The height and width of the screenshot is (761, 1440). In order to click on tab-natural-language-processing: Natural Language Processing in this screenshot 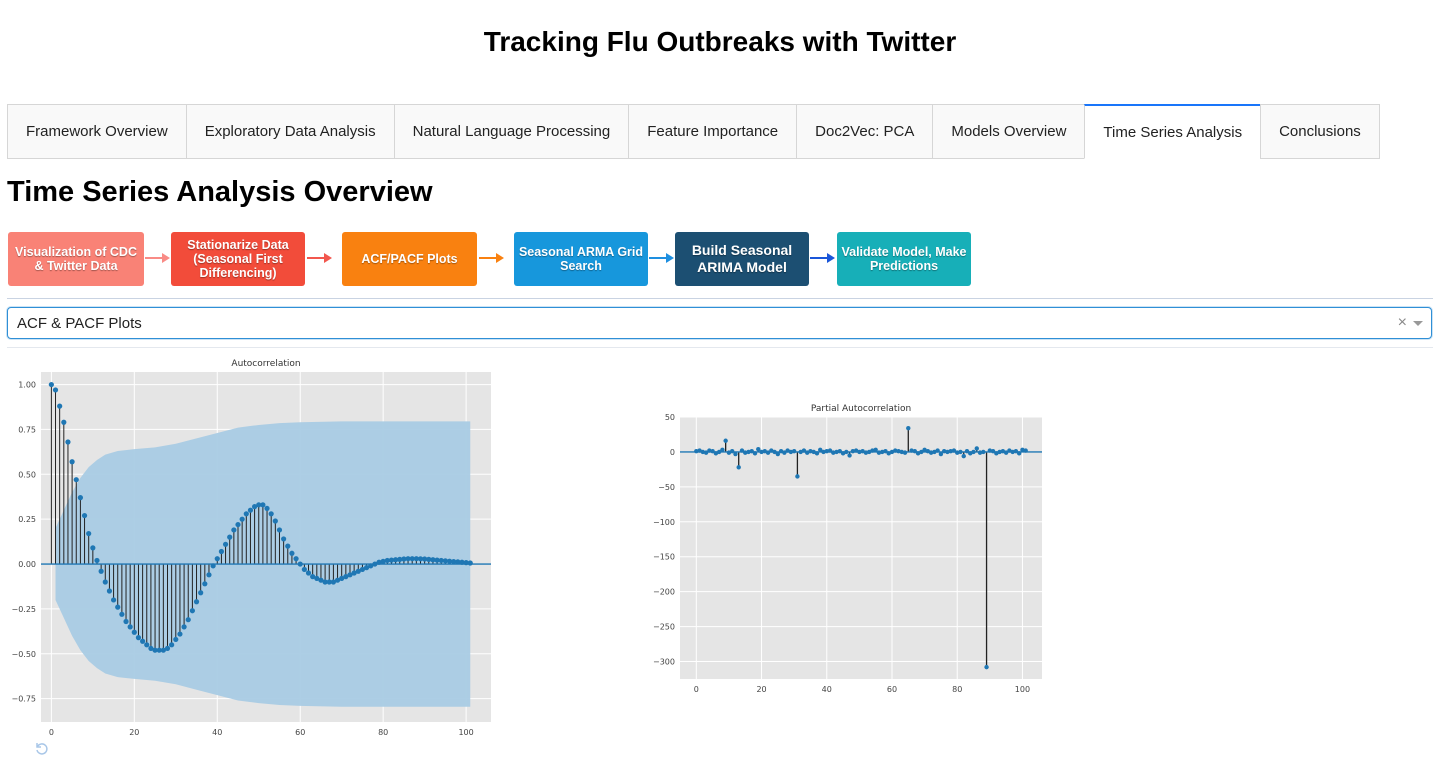, I will do `click(511, 131)`.